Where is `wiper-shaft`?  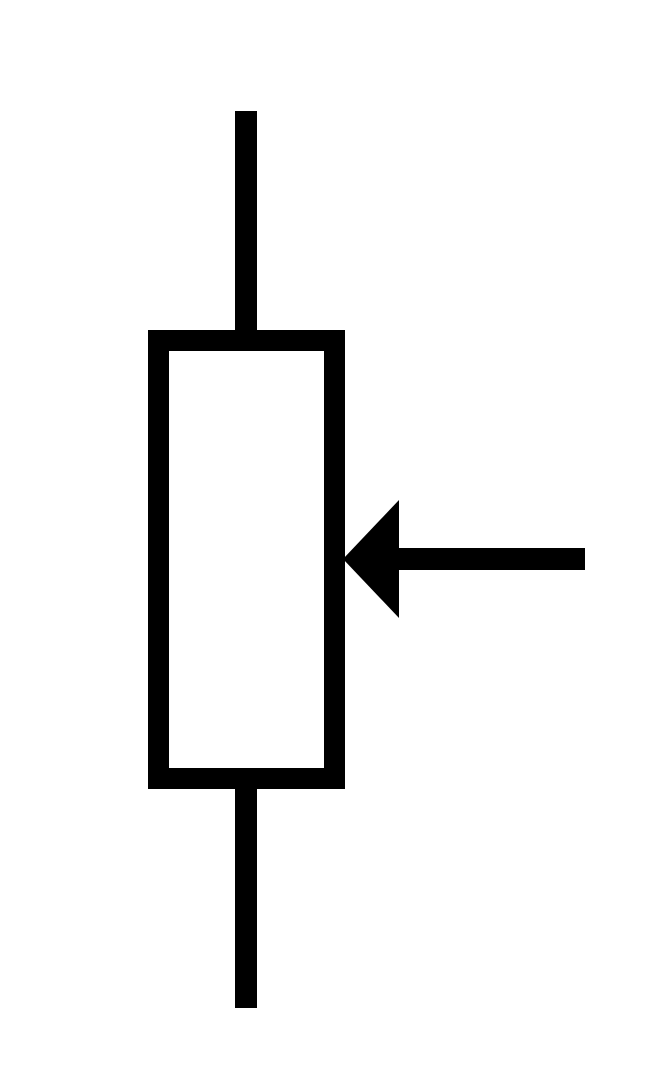
wiper-shaft is located at coordinates (487, 559).